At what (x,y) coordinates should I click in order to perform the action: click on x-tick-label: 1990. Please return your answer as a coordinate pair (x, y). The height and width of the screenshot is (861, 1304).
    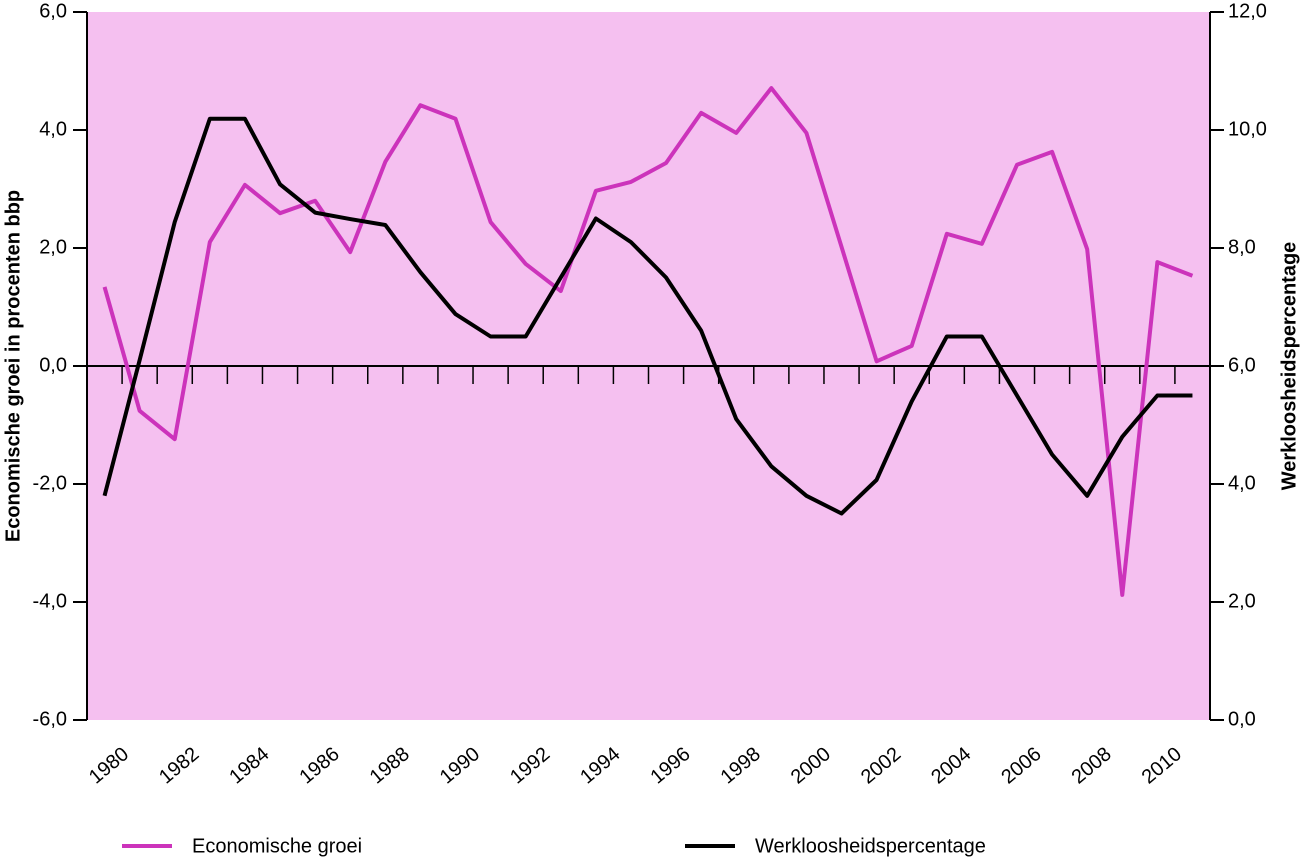
    Looking at the image, I should click on (460, 765).